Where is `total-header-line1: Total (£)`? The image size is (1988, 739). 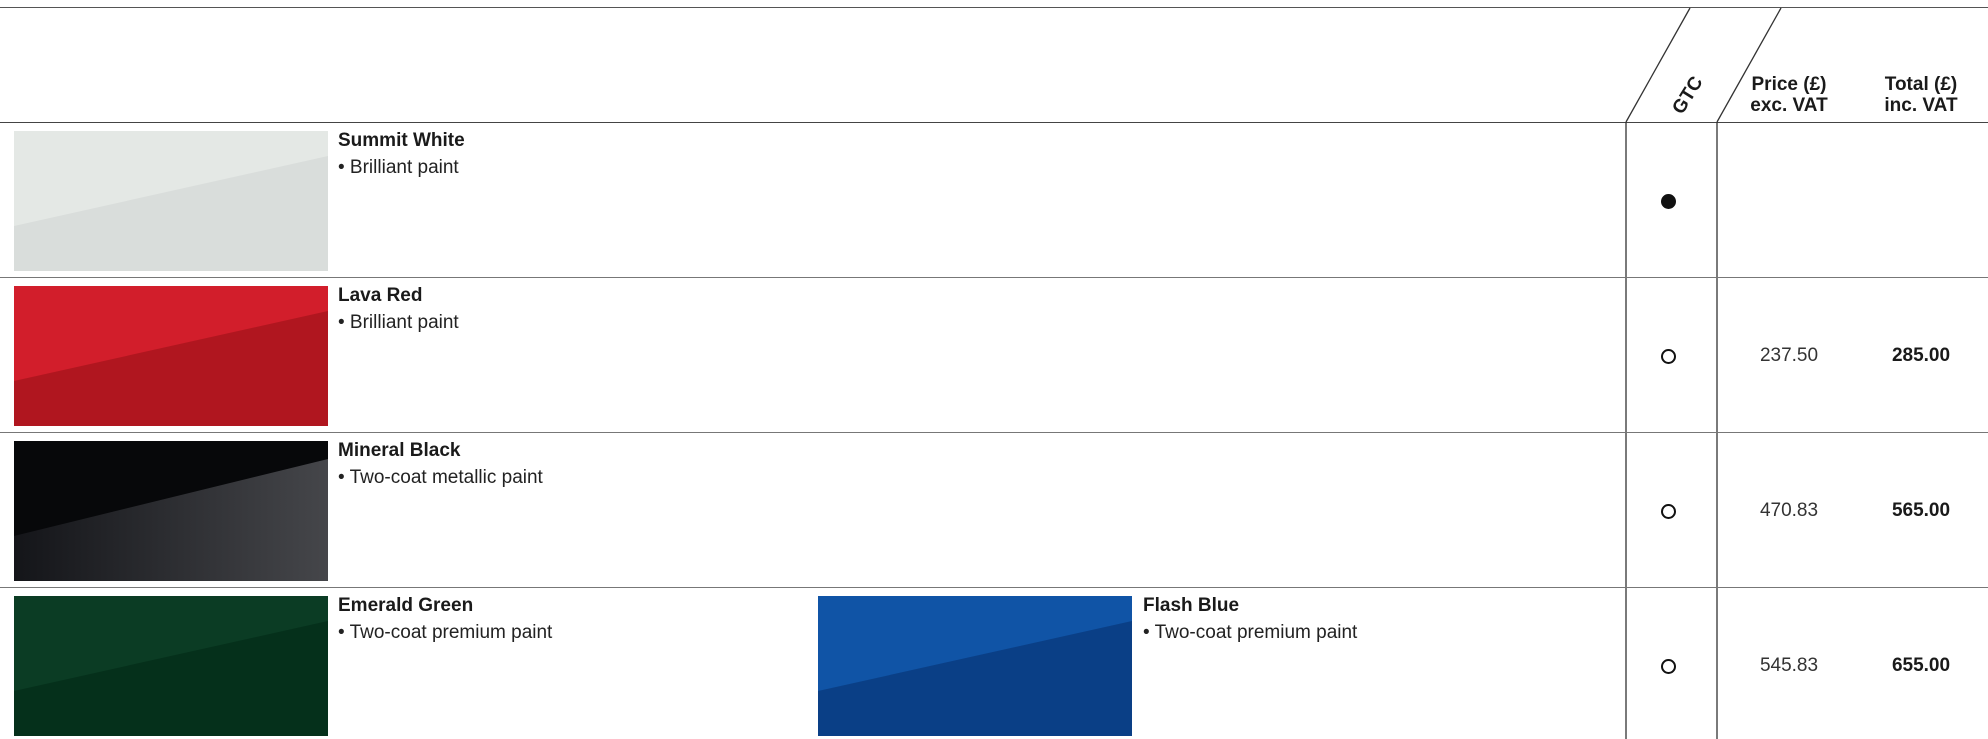 total-header-line1: Total (£) is located at coordinates (1921, 84).